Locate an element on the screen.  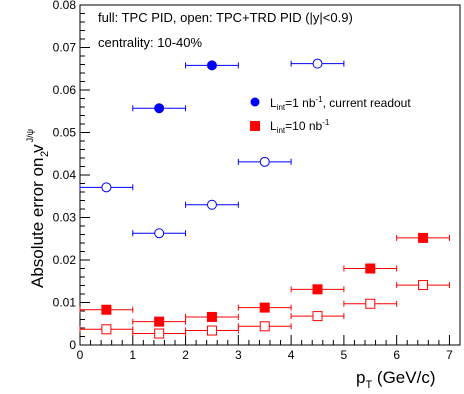
y-axis-label: Absolute error on vJ/ψ2 is located at coordinates (38, 208).